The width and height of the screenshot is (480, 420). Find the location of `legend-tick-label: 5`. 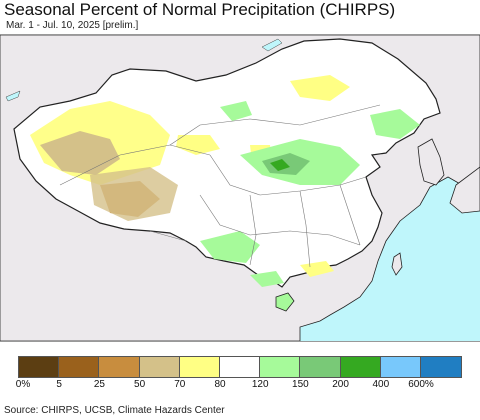

legend-tick-label: 5 is located at coordinates (59, 384).